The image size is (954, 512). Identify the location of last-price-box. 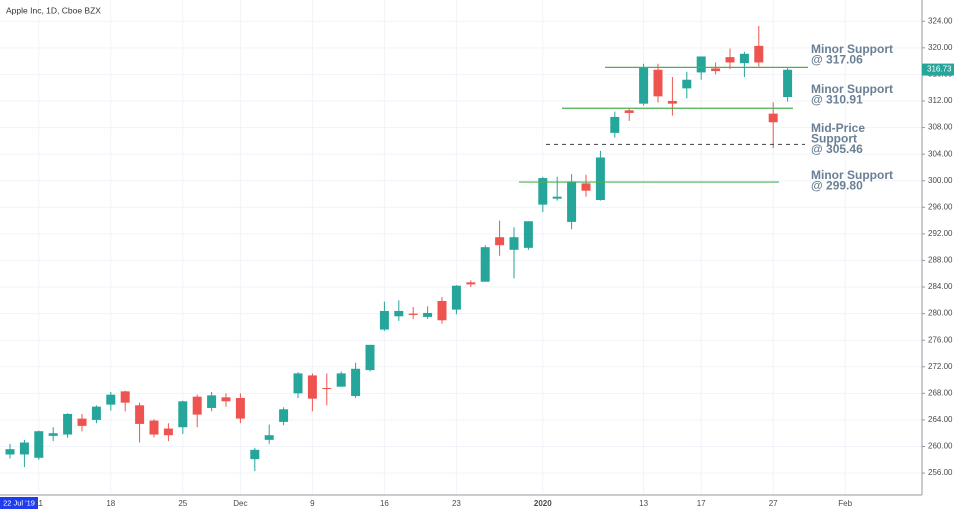
(938, 69).